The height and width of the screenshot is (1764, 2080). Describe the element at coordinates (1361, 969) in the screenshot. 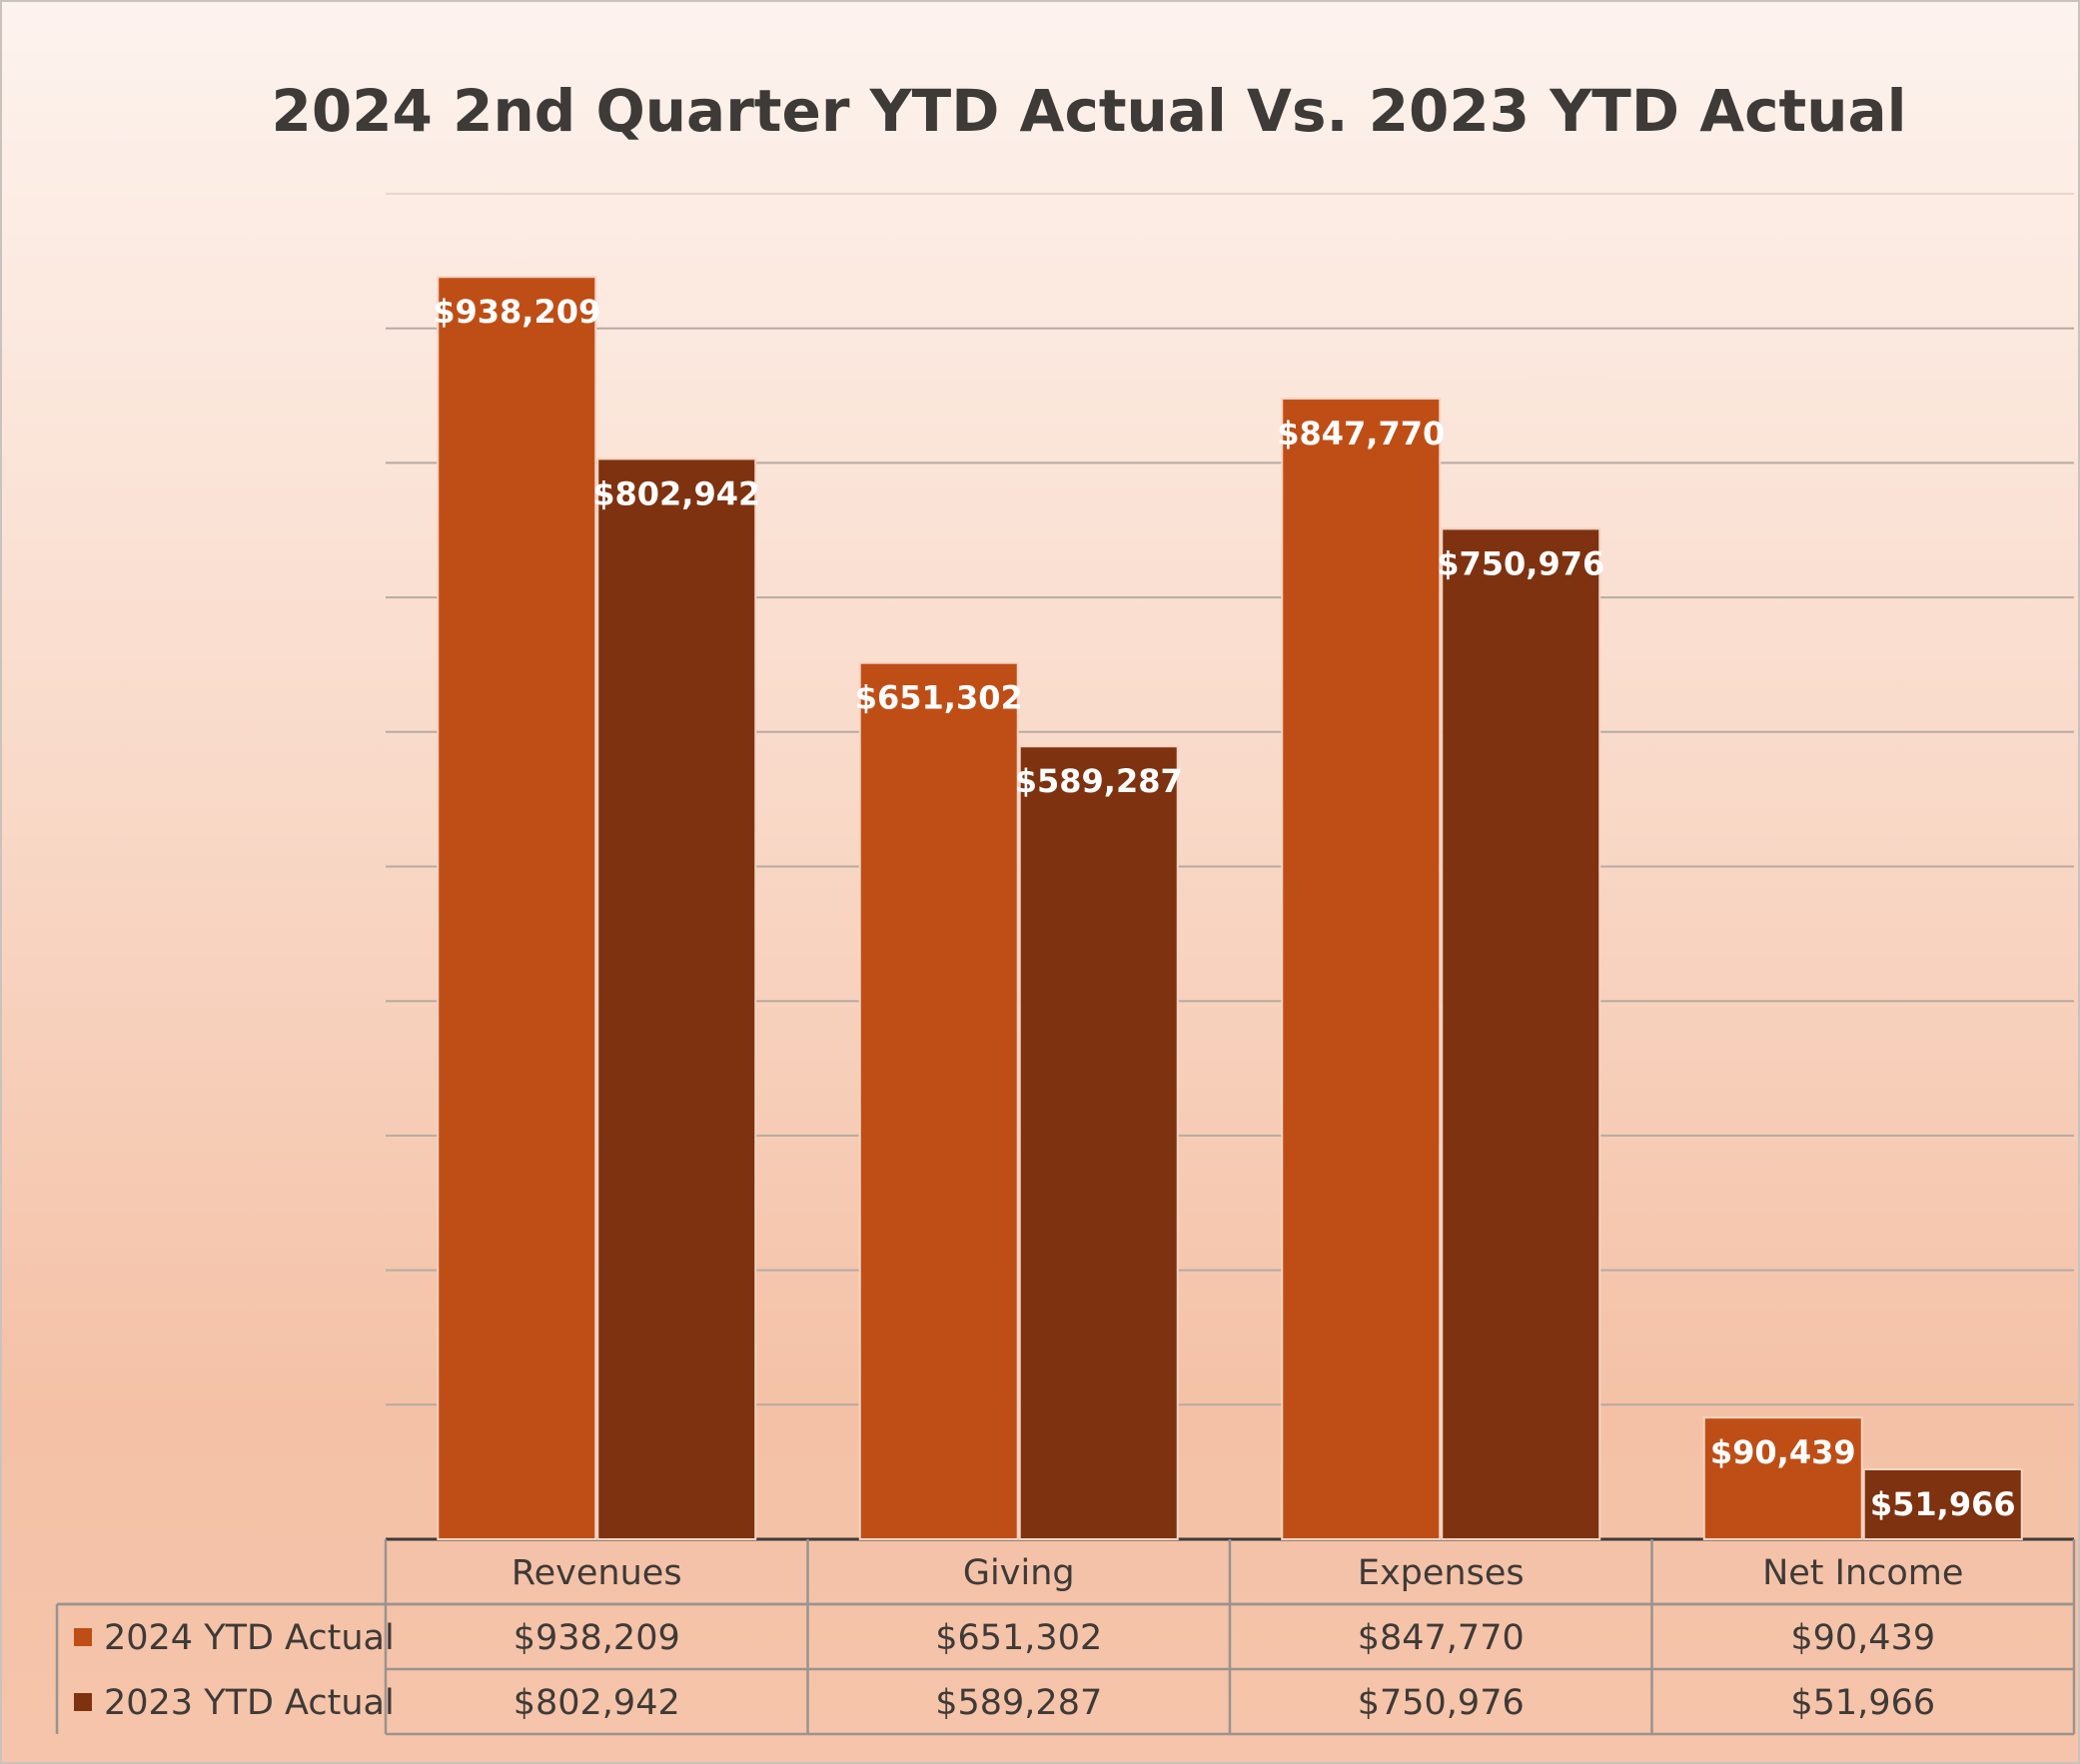

I see `bar-2024-expenses` at that location.